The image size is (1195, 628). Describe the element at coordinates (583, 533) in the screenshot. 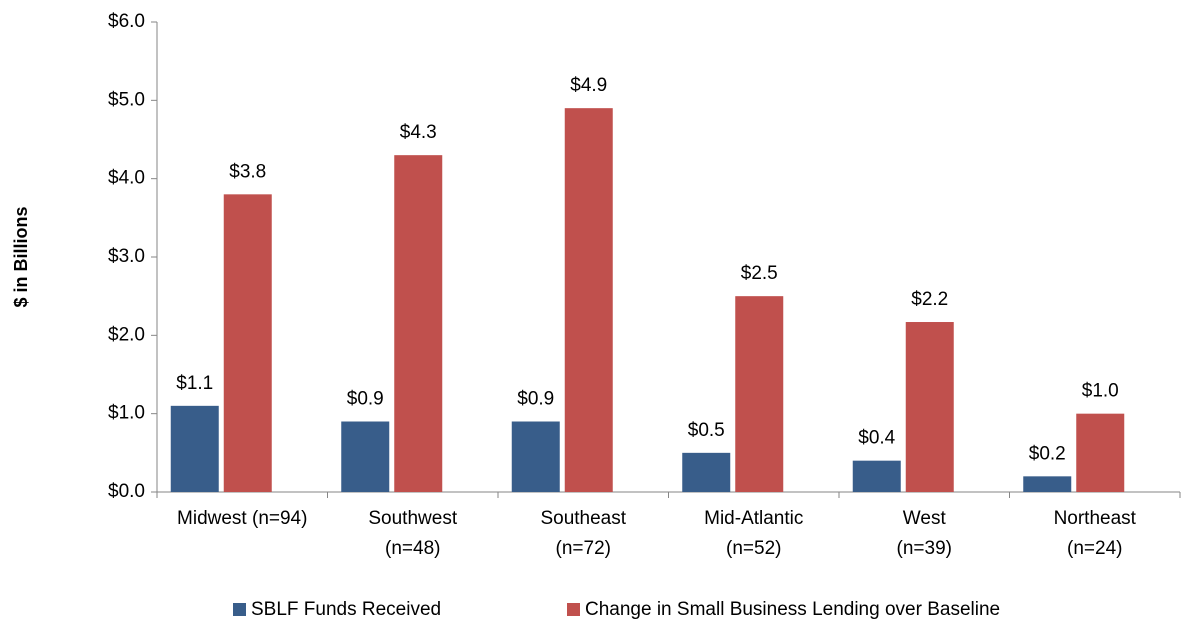

I see `x-tick-label: Southeast (n=72)` at that location.